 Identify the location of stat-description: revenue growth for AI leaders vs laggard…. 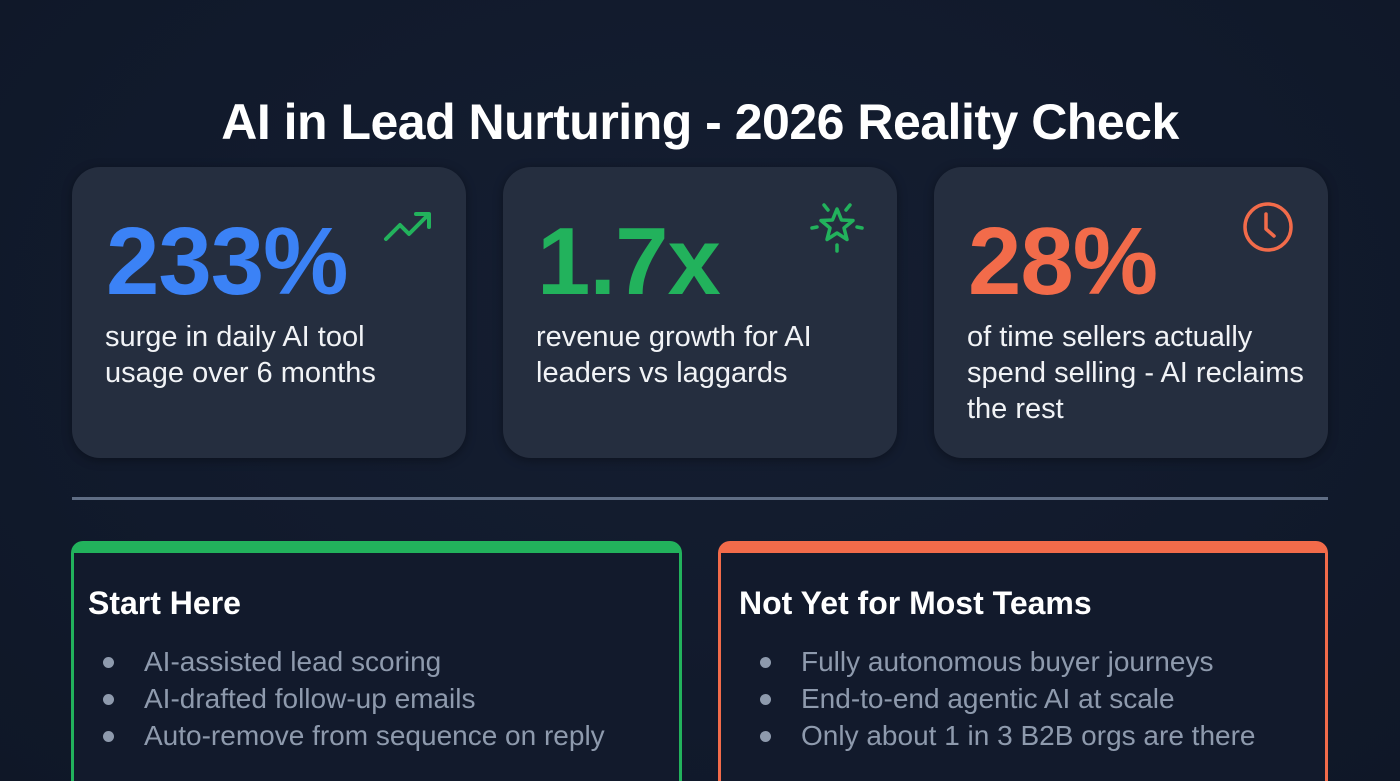
(674, 355).